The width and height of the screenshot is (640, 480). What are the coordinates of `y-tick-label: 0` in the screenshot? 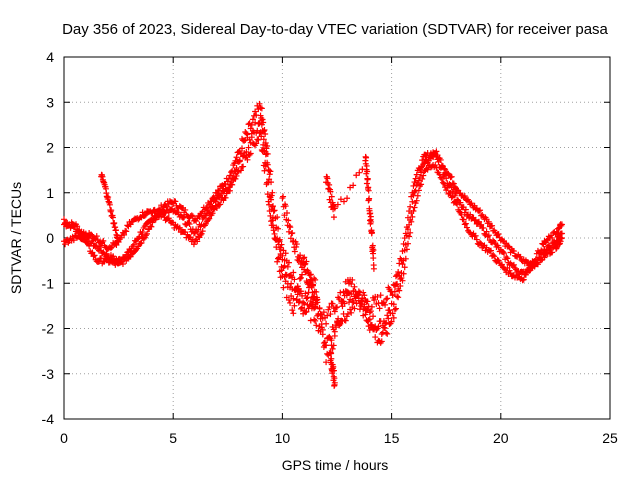 It's located at (50, 238).